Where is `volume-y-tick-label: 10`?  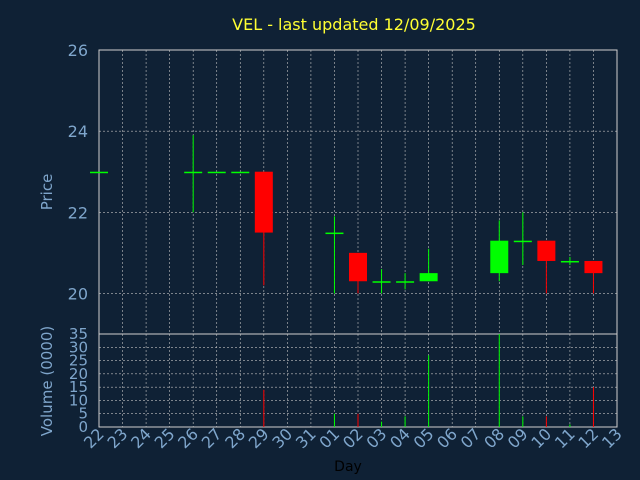
volume-y-tick-label: 10 is located at coordinates (78, 400).